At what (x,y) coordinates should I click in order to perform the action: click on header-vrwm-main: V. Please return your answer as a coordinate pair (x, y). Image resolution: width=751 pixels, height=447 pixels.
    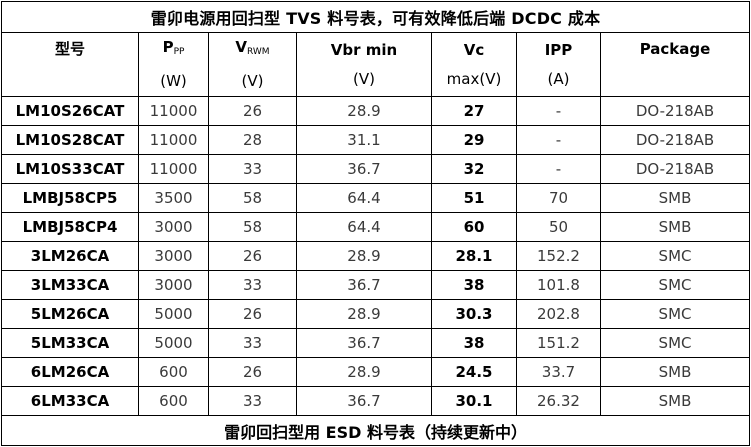
    Looking at the image, I should click on (241, 47).